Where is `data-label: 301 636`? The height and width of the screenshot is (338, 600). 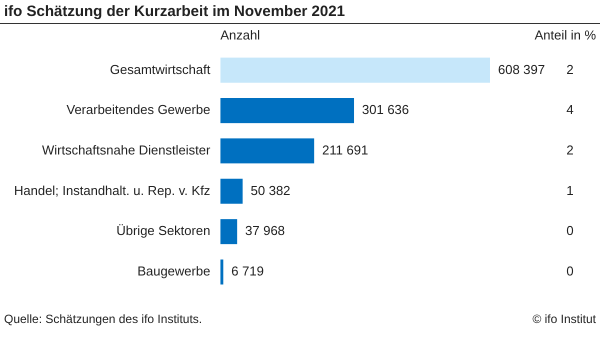 data-label: 301 636 is located at coordinates (386, 110).